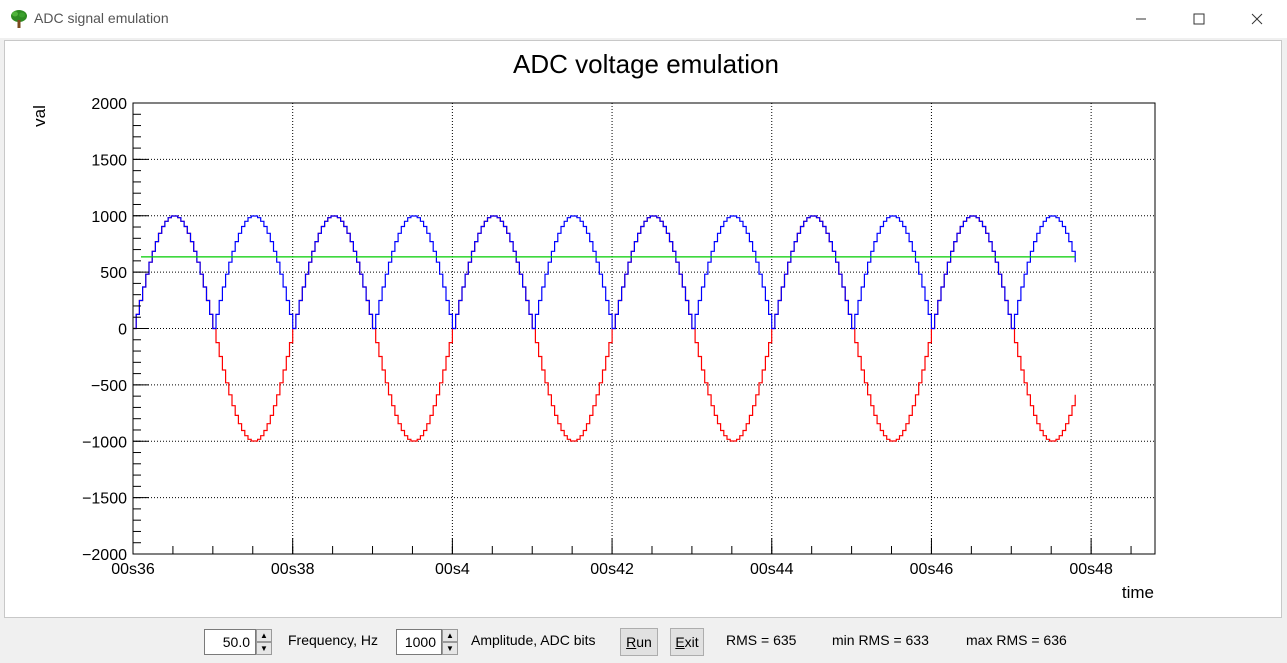 Image resolution: width=1287 pixels, height=663 pixels. I want to click on amplitude-down-icon: ▼, so click(450, 648).